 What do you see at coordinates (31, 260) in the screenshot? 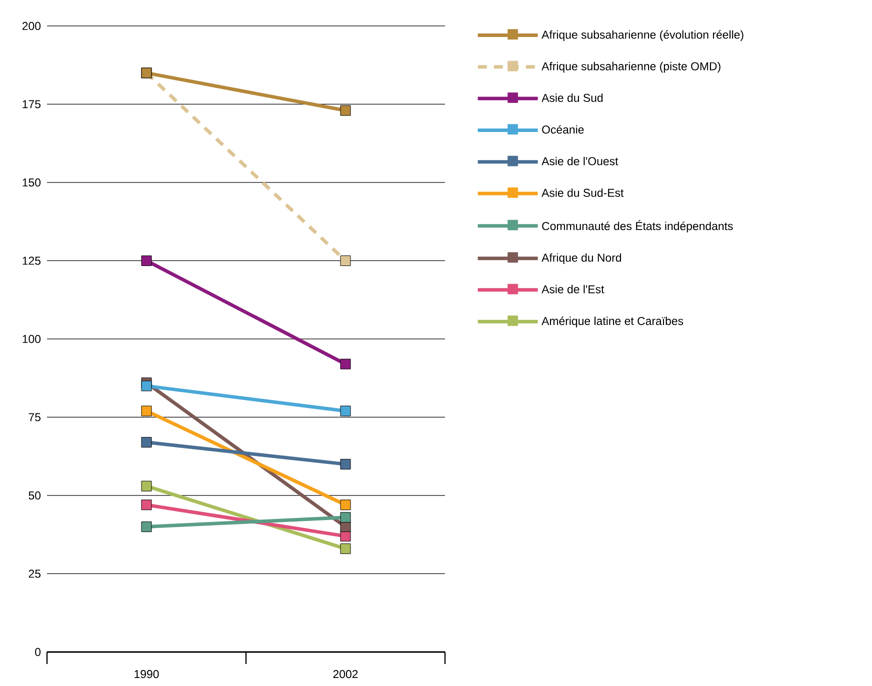
I see `y-tick-label: 125` at bounding box center [31, 260].